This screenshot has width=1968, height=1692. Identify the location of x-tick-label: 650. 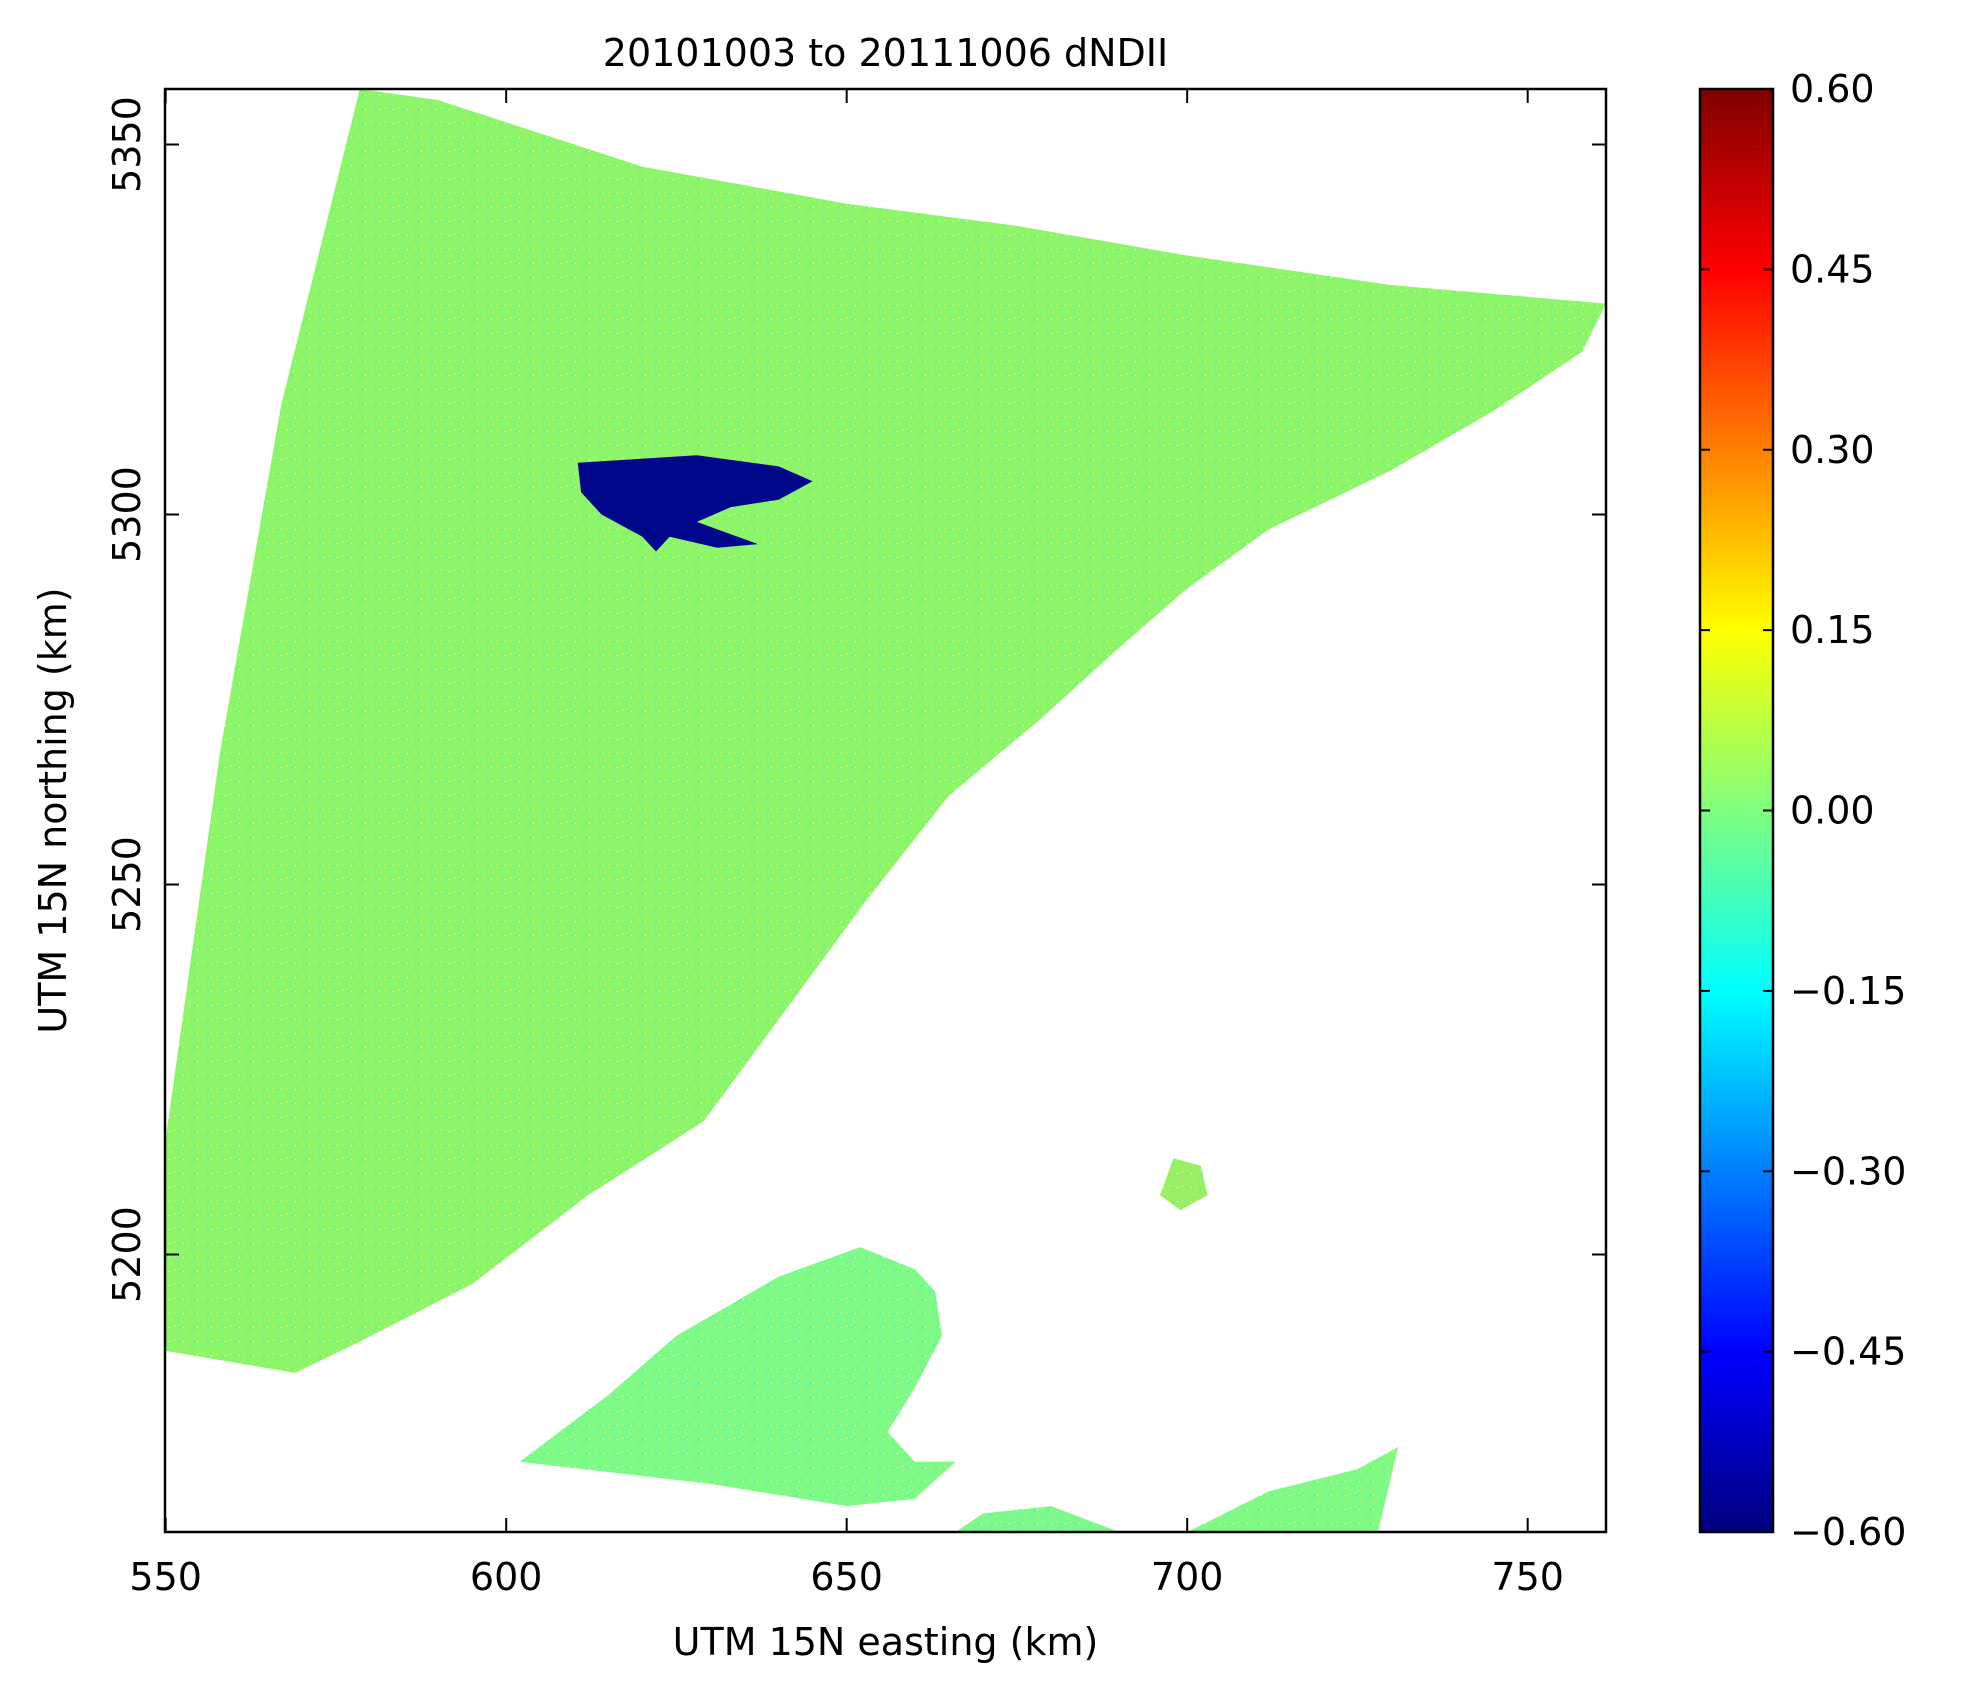
(846, 1577).